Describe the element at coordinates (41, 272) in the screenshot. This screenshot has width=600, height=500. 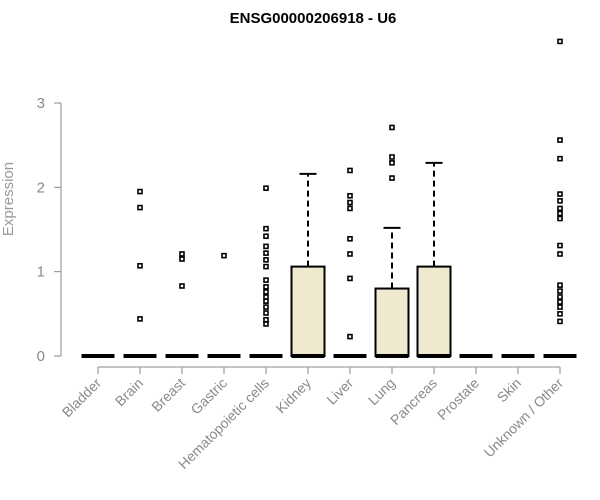
I see `y-tick-label: 1` at that location.